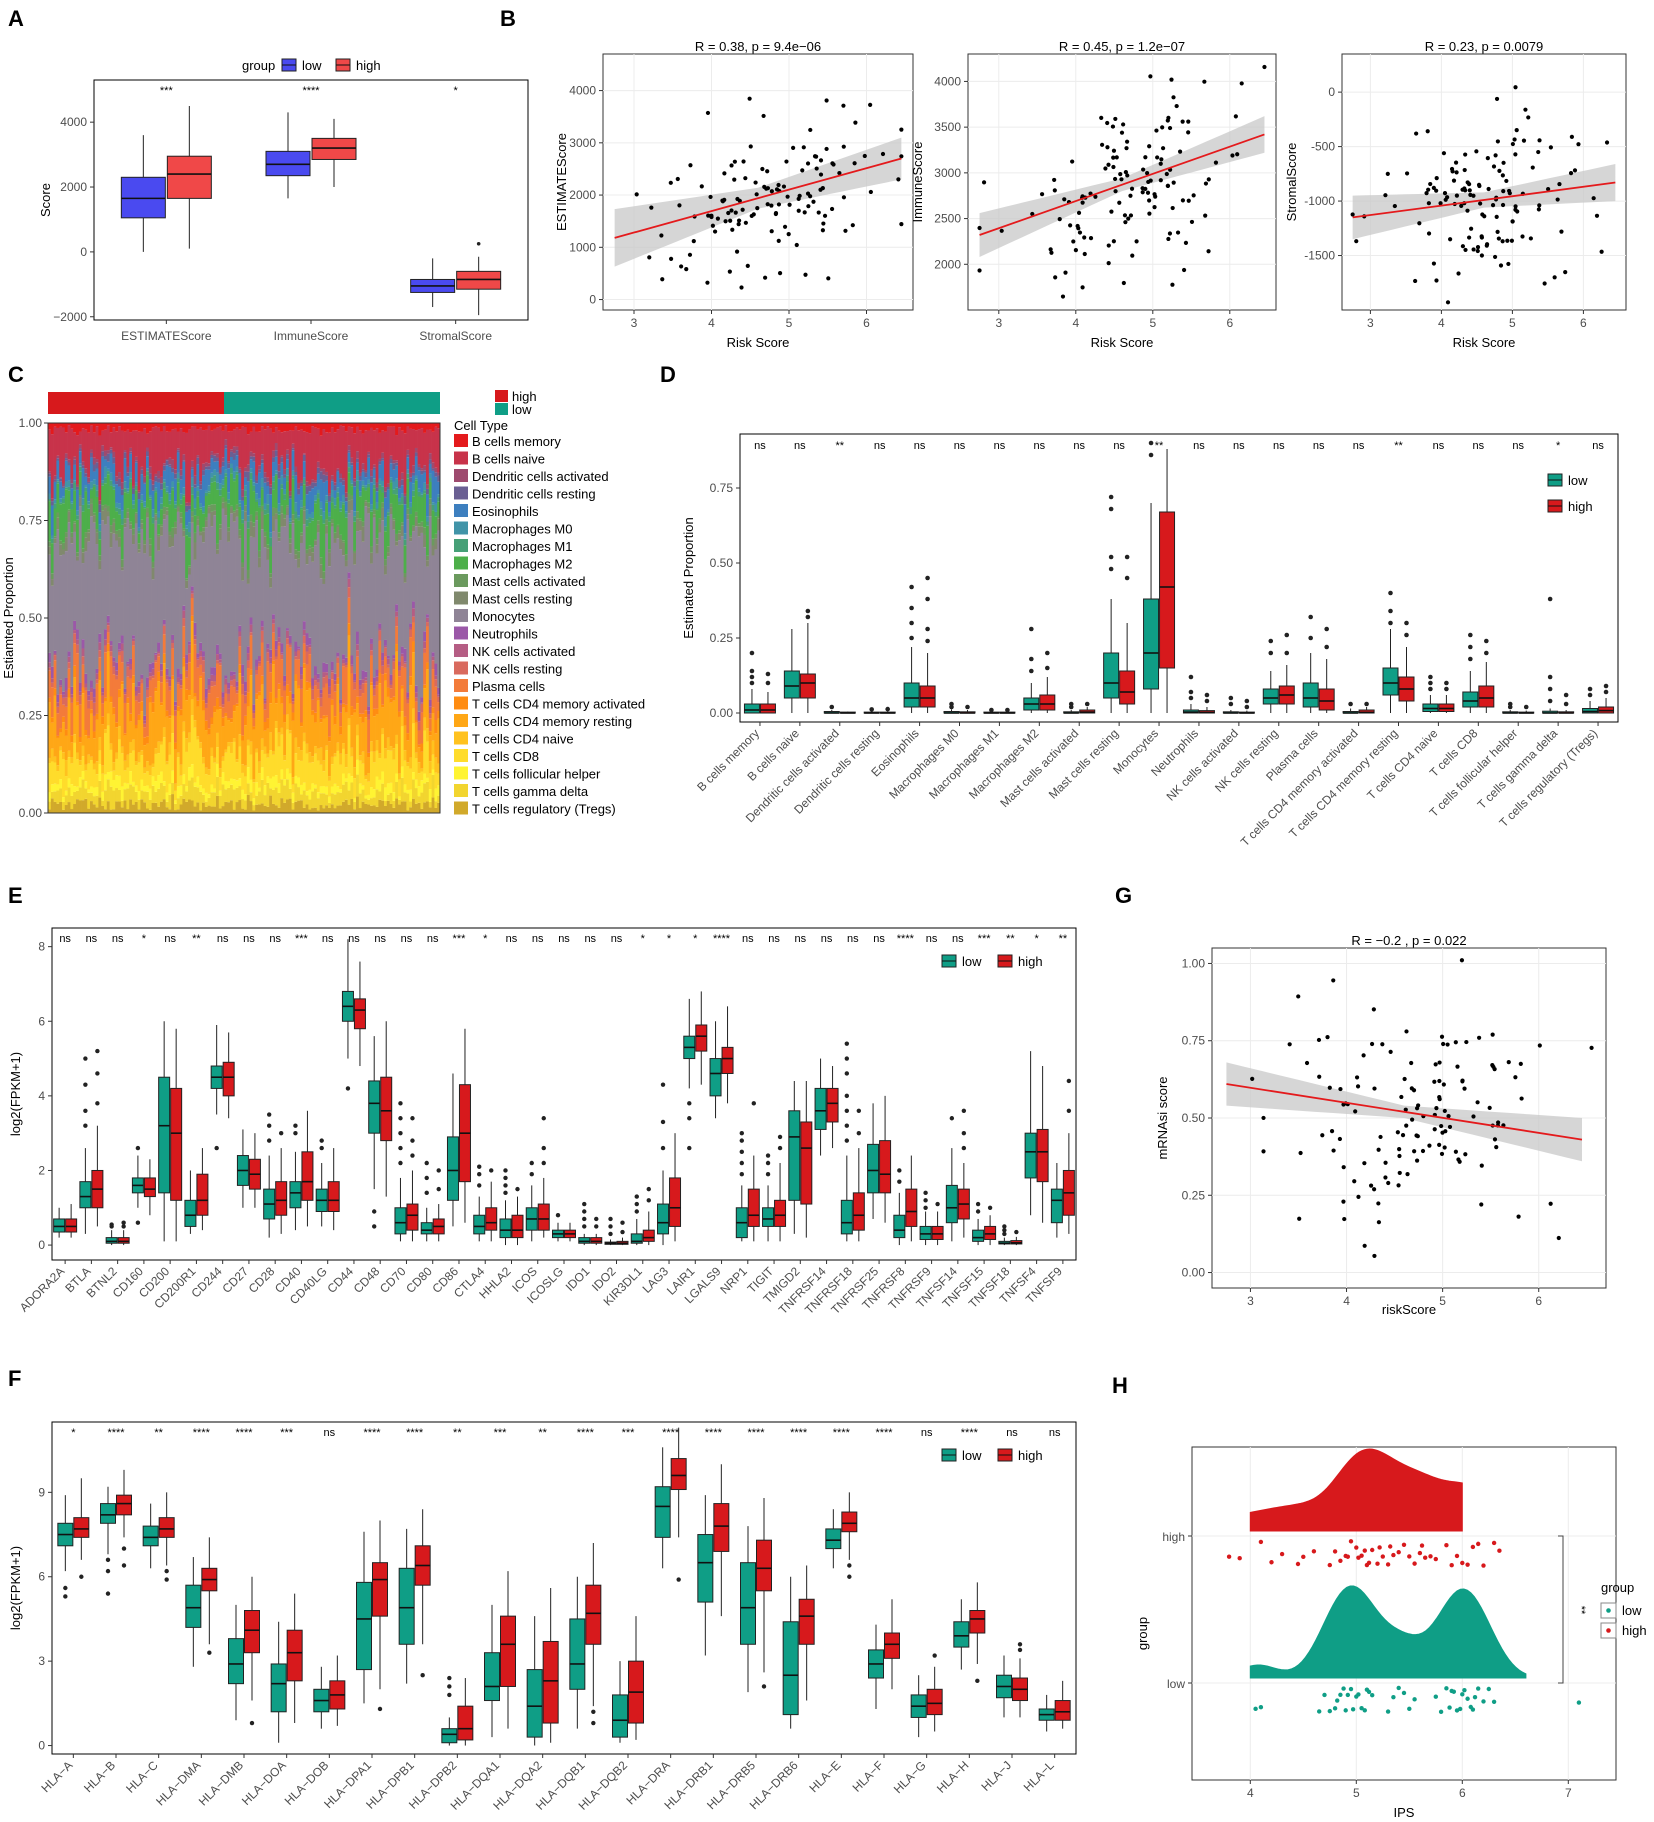 This screenshot has width=1654, height=1822. I want to click on x-tick-label: ESTIMATEScore, so click(166, 336).